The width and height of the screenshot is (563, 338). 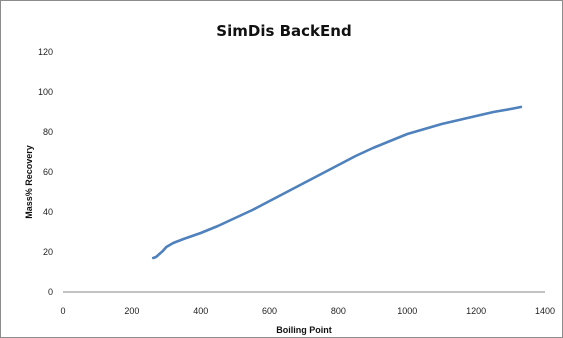 I want to click on y-tick-label: 80, so click(x=48, y=132).